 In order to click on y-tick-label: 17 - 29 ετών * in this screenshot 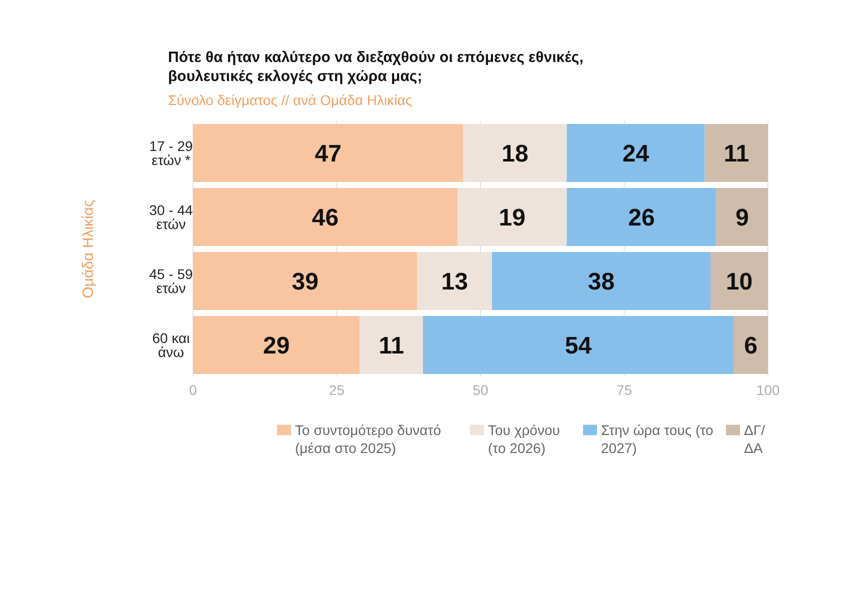, I will do `click(171, 153)`.